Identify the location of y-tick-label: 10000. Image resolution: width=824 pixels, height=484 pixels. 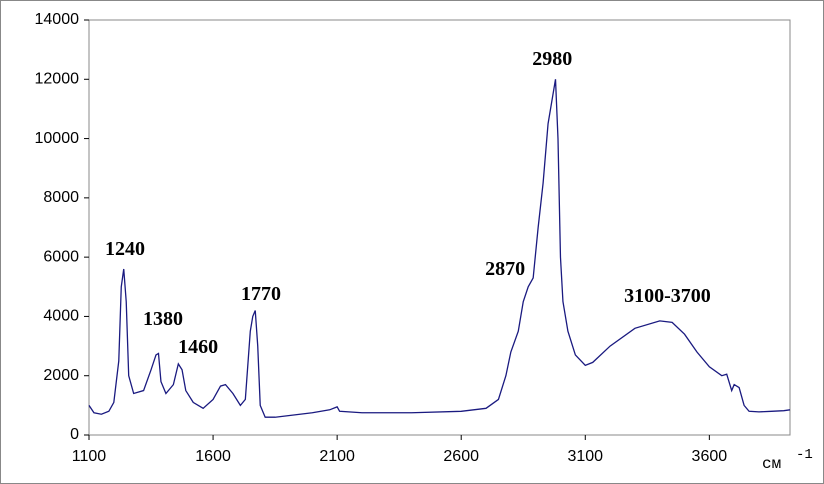
(57, 138).